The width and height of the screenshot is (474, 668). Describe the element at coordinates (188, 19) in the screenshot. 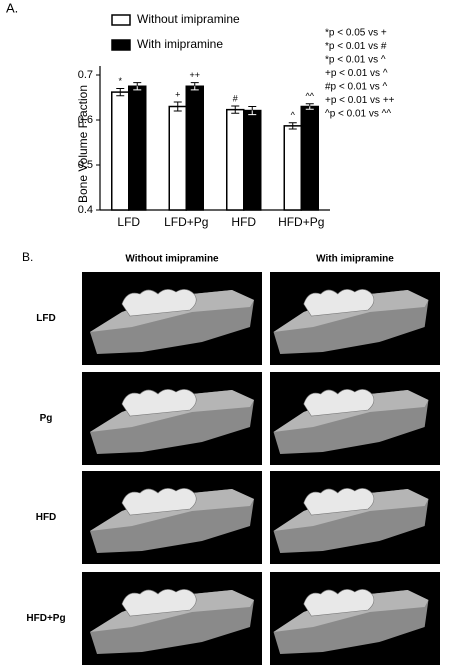

I see `legend-label: Without imipramine` at that location.